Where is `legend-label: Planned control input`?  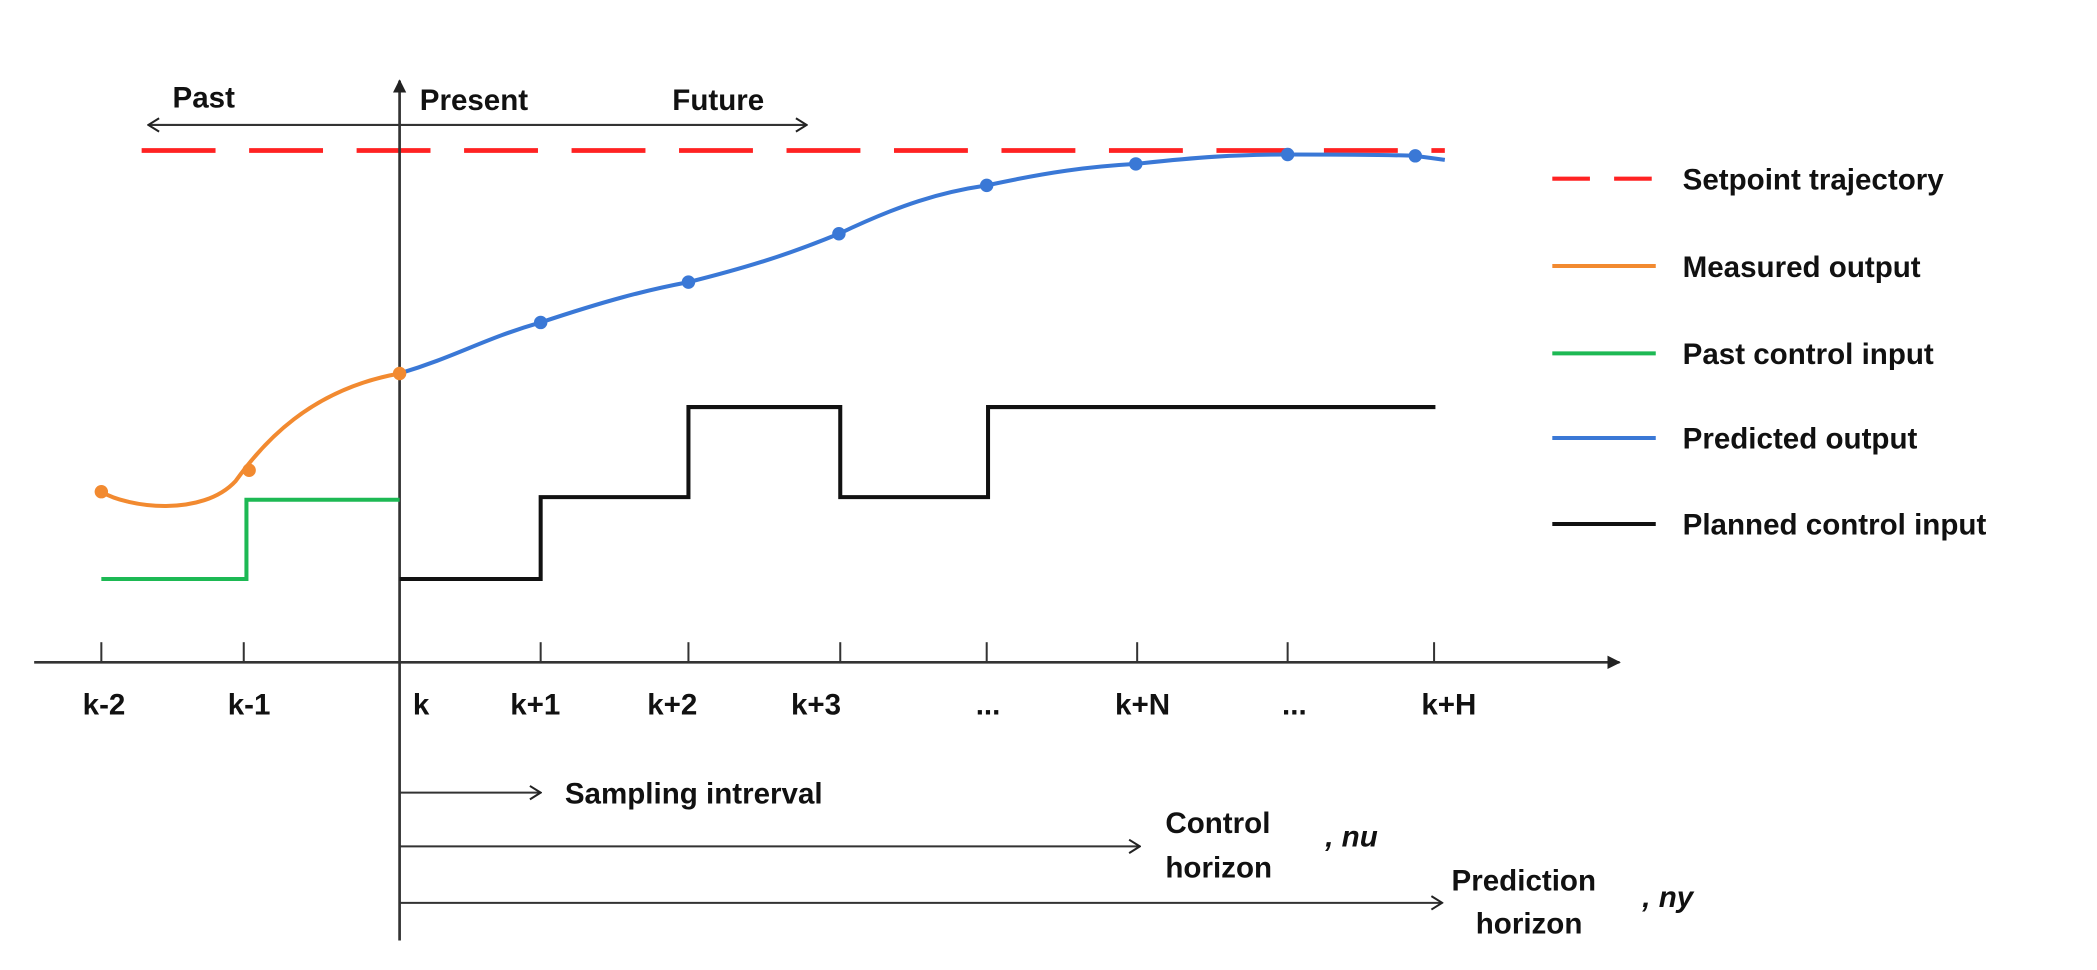 legend-label: Planned control input is located at coordinates (1835, 525).